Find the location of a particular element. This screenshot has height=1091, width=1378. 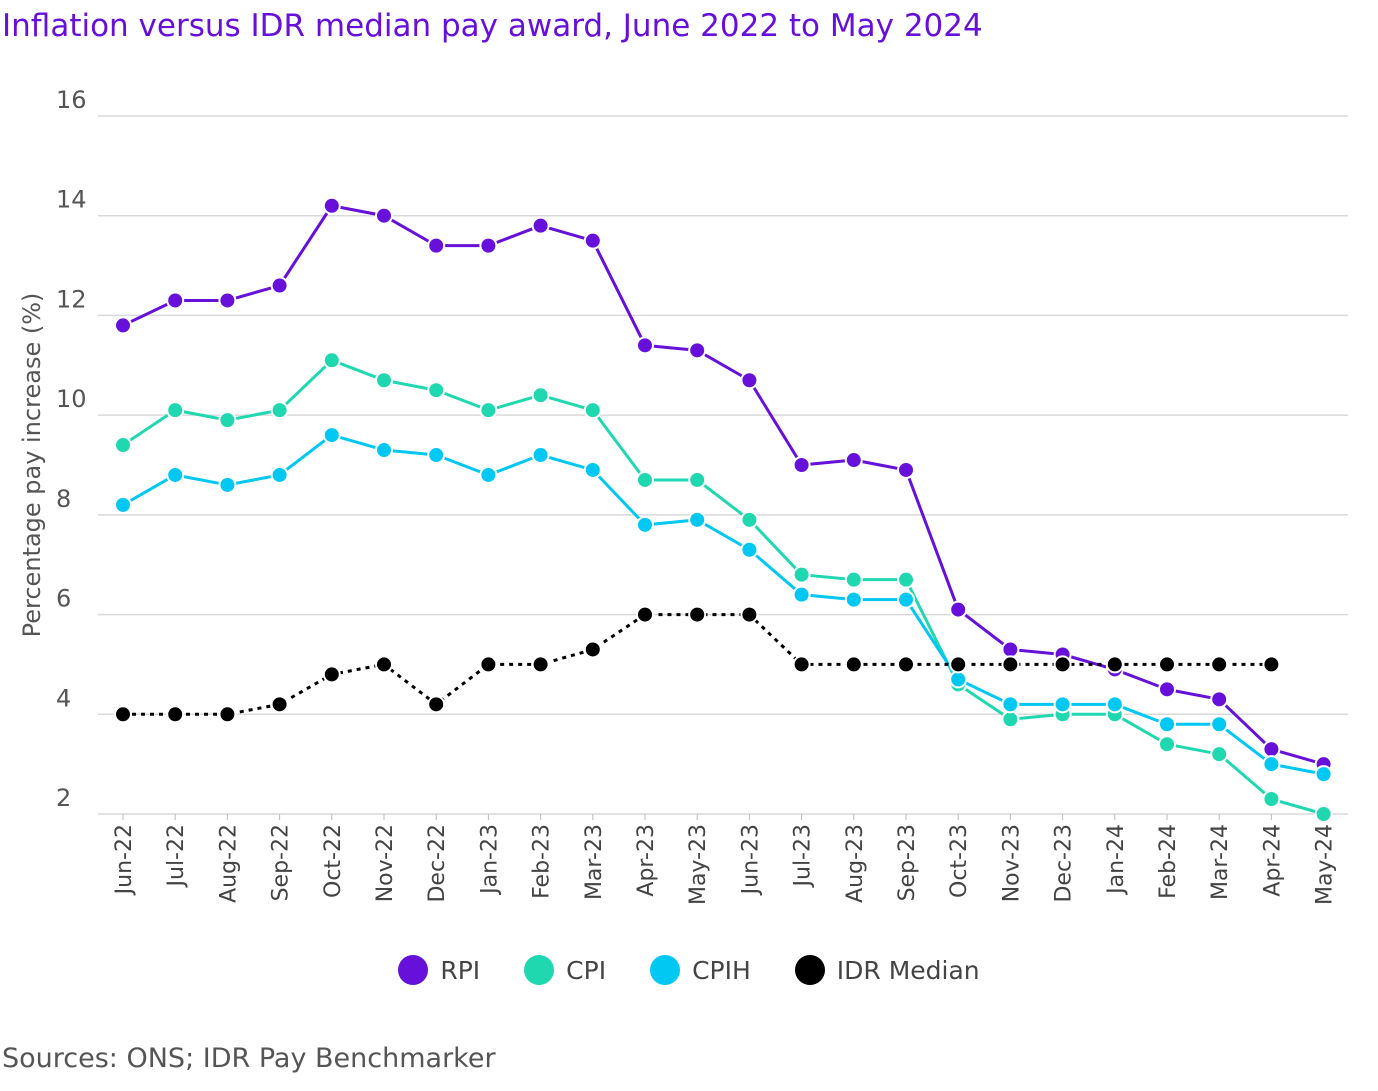

x-tick-label: Nov-23 is located at coordinates (1011, 863).